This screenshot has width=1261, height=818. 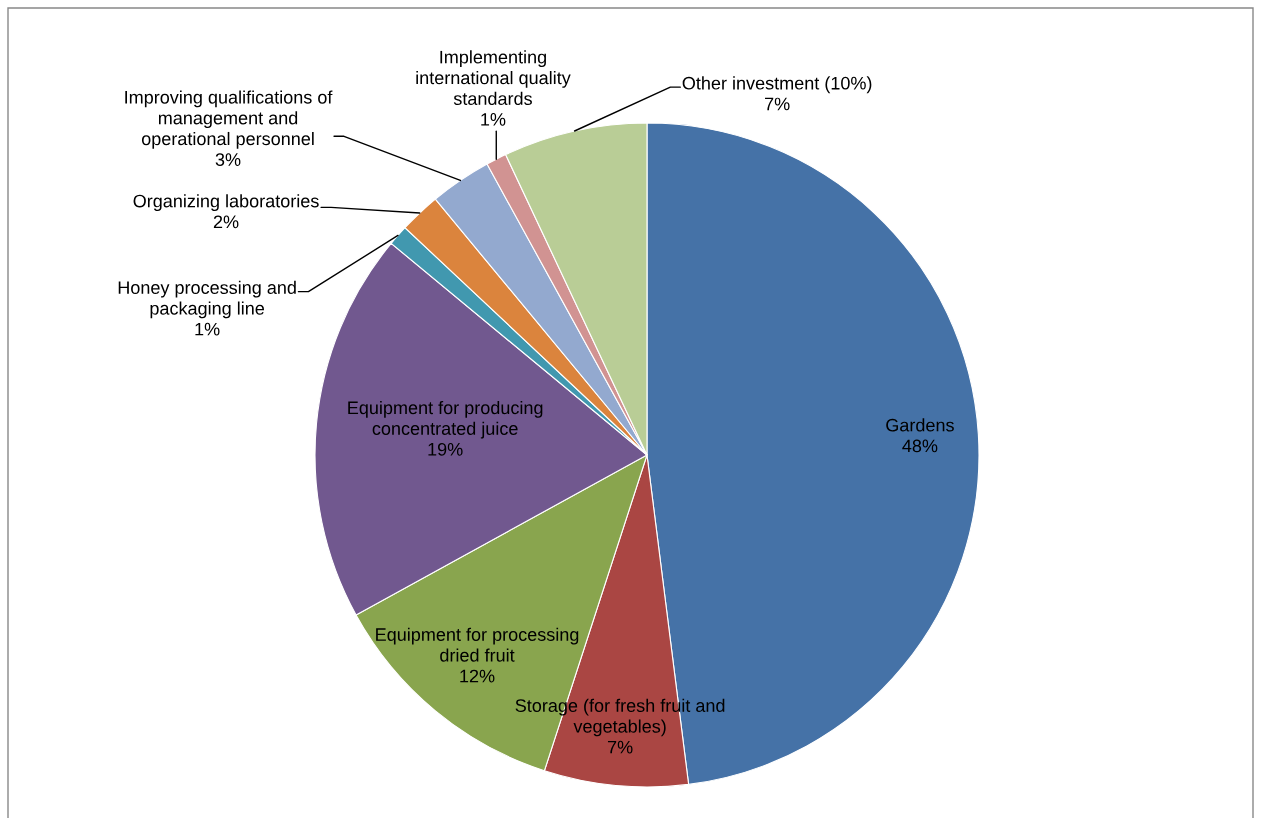 What do you see at coordinates (226, 222) in the screenshot?
I see `data-label: 2%` at bounding box center [226, 222].